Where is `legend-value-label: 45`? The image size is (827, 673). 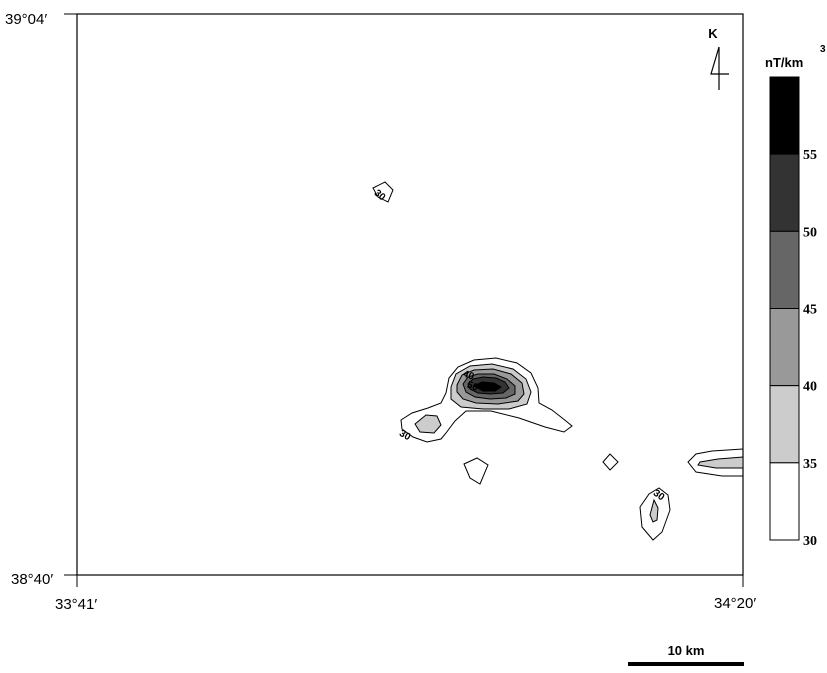
legend-value-label: 45 is located at coordinates (810, 310).